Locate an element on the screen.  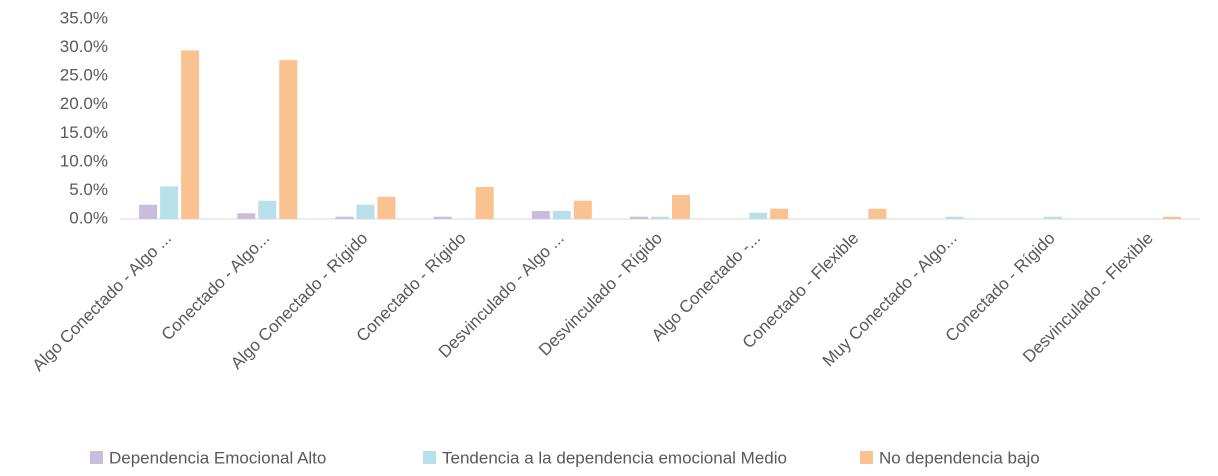
y-tick-label: 20.0% is located at coordinates (84, 103).